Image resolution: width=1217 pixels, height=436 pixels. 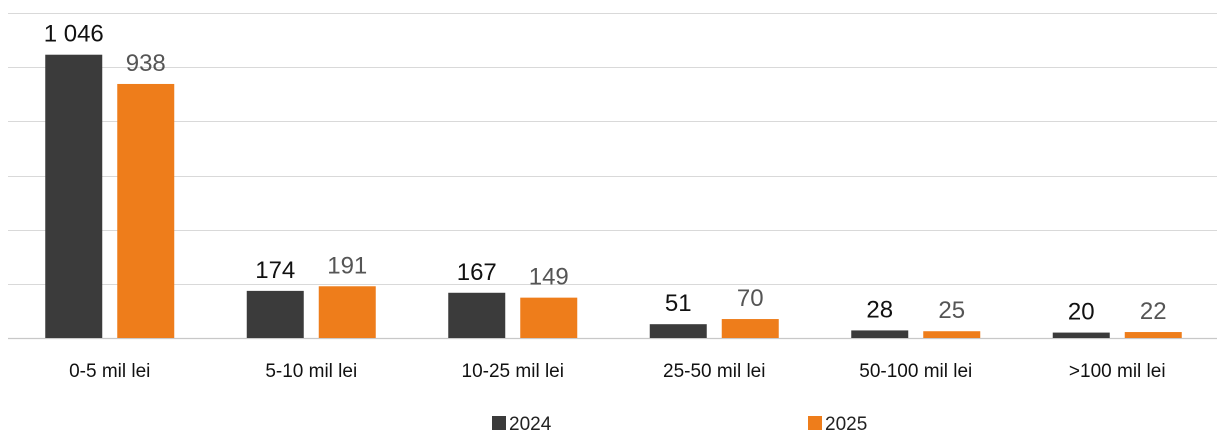 I want to click on legend-label-2024: 2024, so click(x=530, y=422).